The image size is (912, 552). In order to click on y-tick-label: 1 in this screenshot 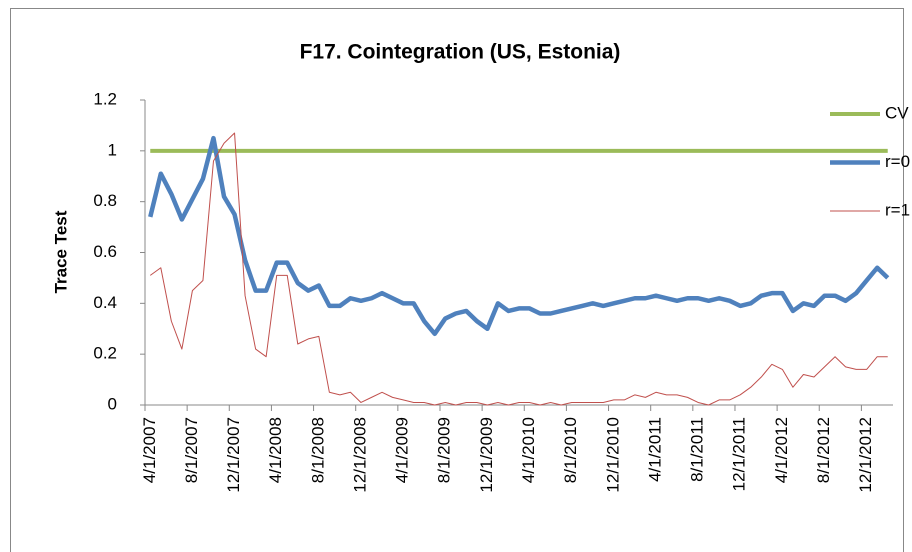, I will do `click(112, 149)`.